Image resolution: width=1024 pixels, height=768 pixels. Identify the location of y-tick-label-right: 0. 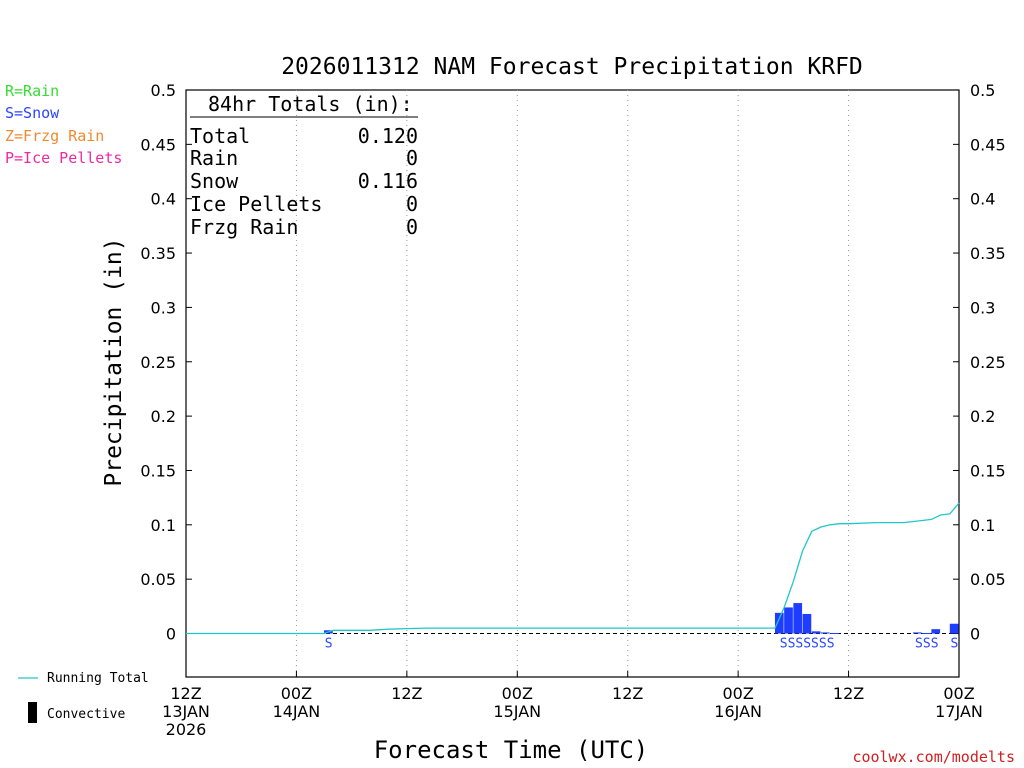
(975, 634).